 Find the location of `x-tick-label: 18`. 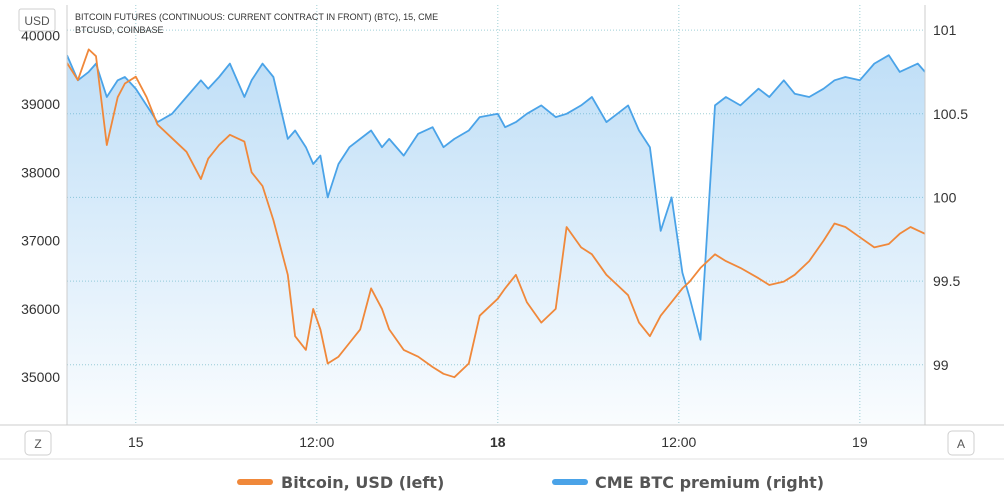

x-tick-label: 18 is located at coordinates (498, 442).